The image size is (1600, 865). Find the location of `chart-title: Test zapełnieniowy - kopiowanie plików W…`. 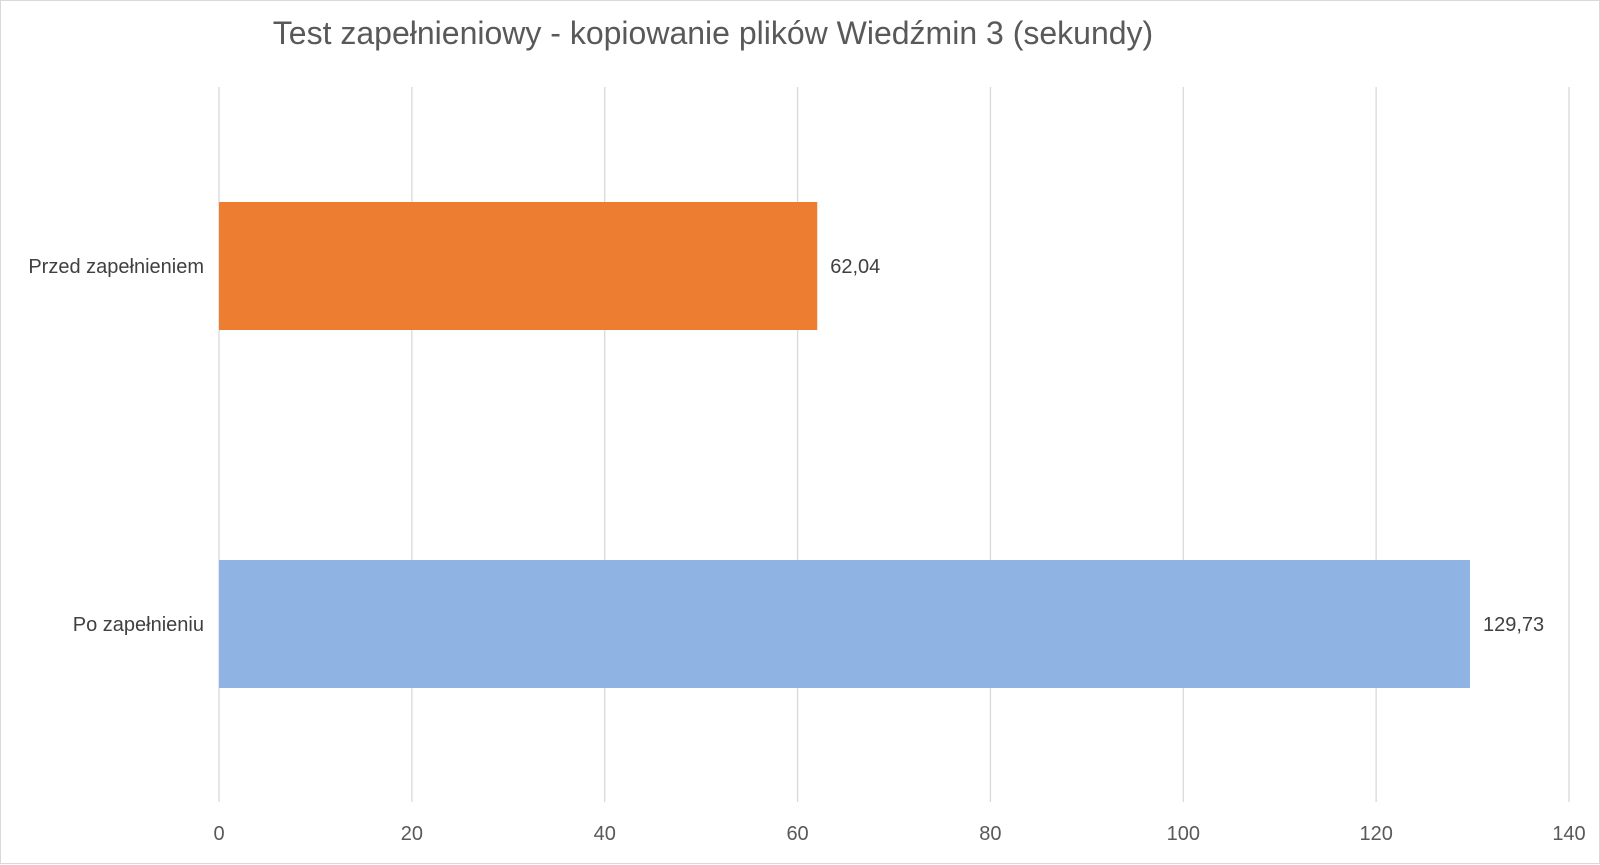

chart-title: Test zapełnieniowy - kopiowanie plików W… is located at coordinates (713, 33).